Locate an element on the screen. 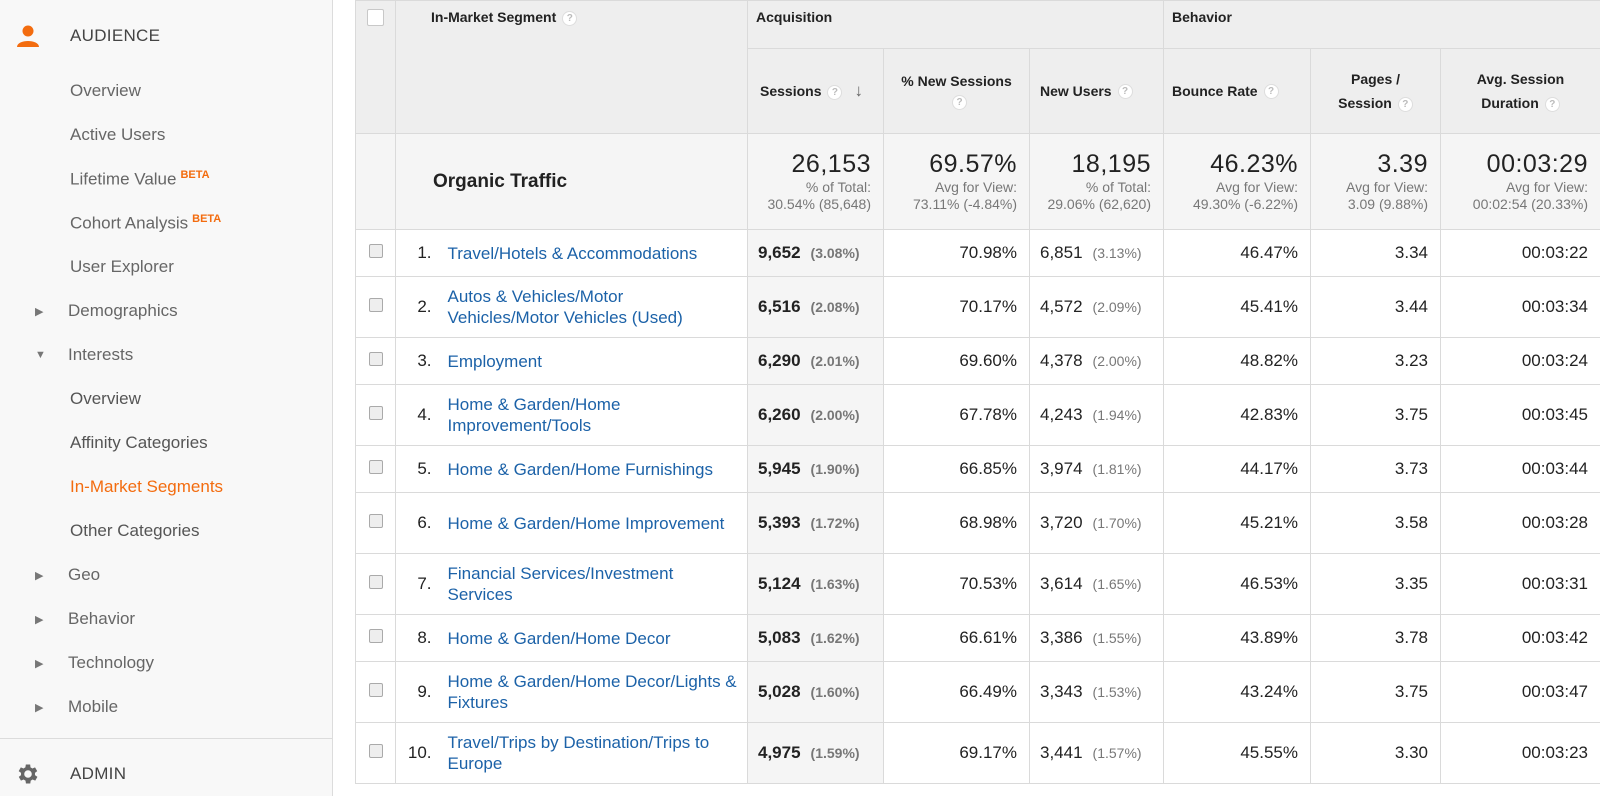 The height and width of the screenshot is (796, 1600). sidebar-item-label: In-Market Segments is located at coordinates (147, 486).